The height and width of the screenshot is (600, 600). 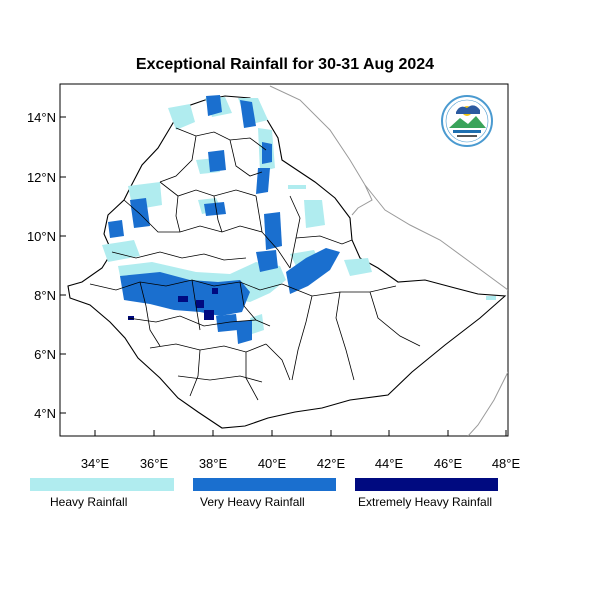 What do you see at coordinates (285, 64) in the screenshot?
I see `map-title: Exceptional Rainfall for 30-31 Aug 2024` at bounding box center [285, 64].